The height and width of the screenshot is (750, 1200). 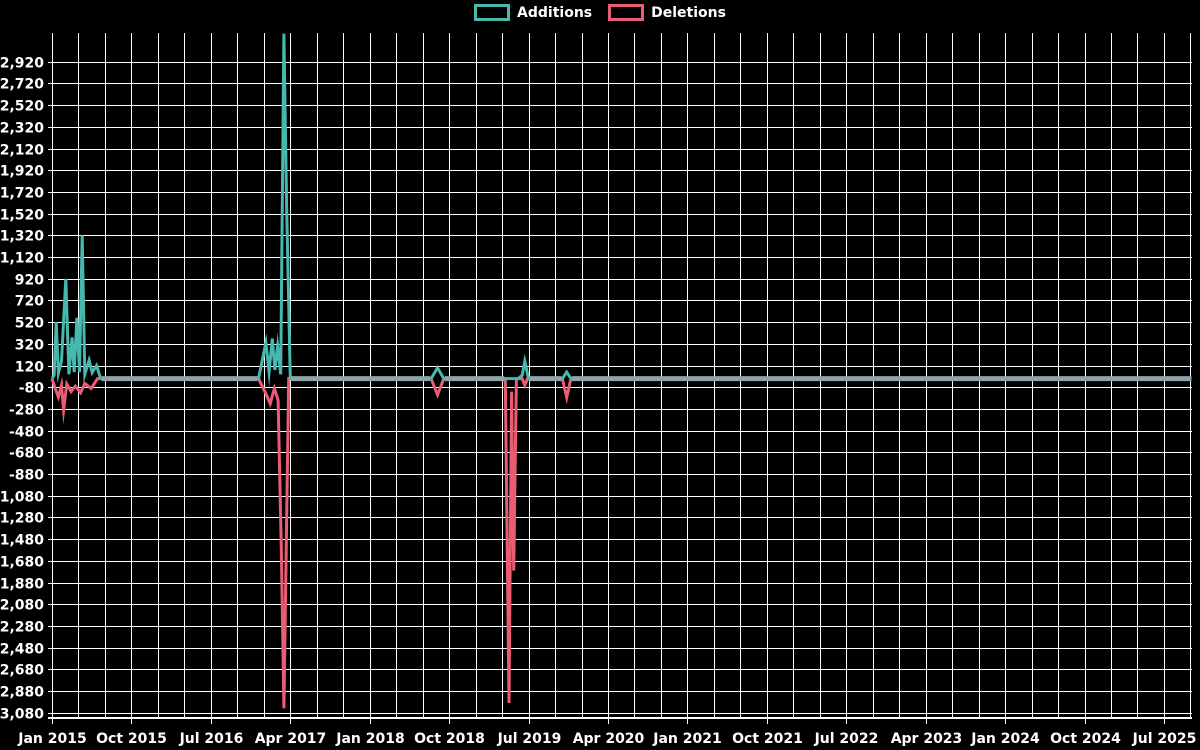 What do you see at coordinates (211, 739) in the screenshot?
I see `x-tick-label: Jul 2016` at bounding box center [211, 739].